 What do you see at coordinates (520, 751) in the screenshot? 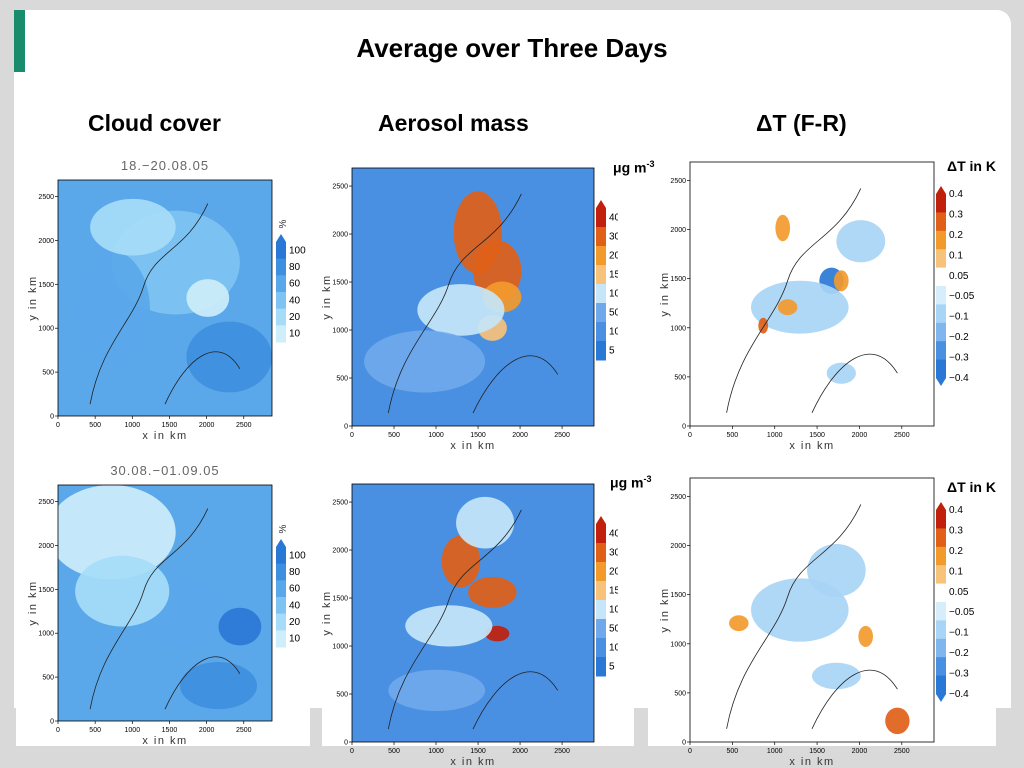
I see `x-tick-label: 2000` at bounding box center [520, 751].